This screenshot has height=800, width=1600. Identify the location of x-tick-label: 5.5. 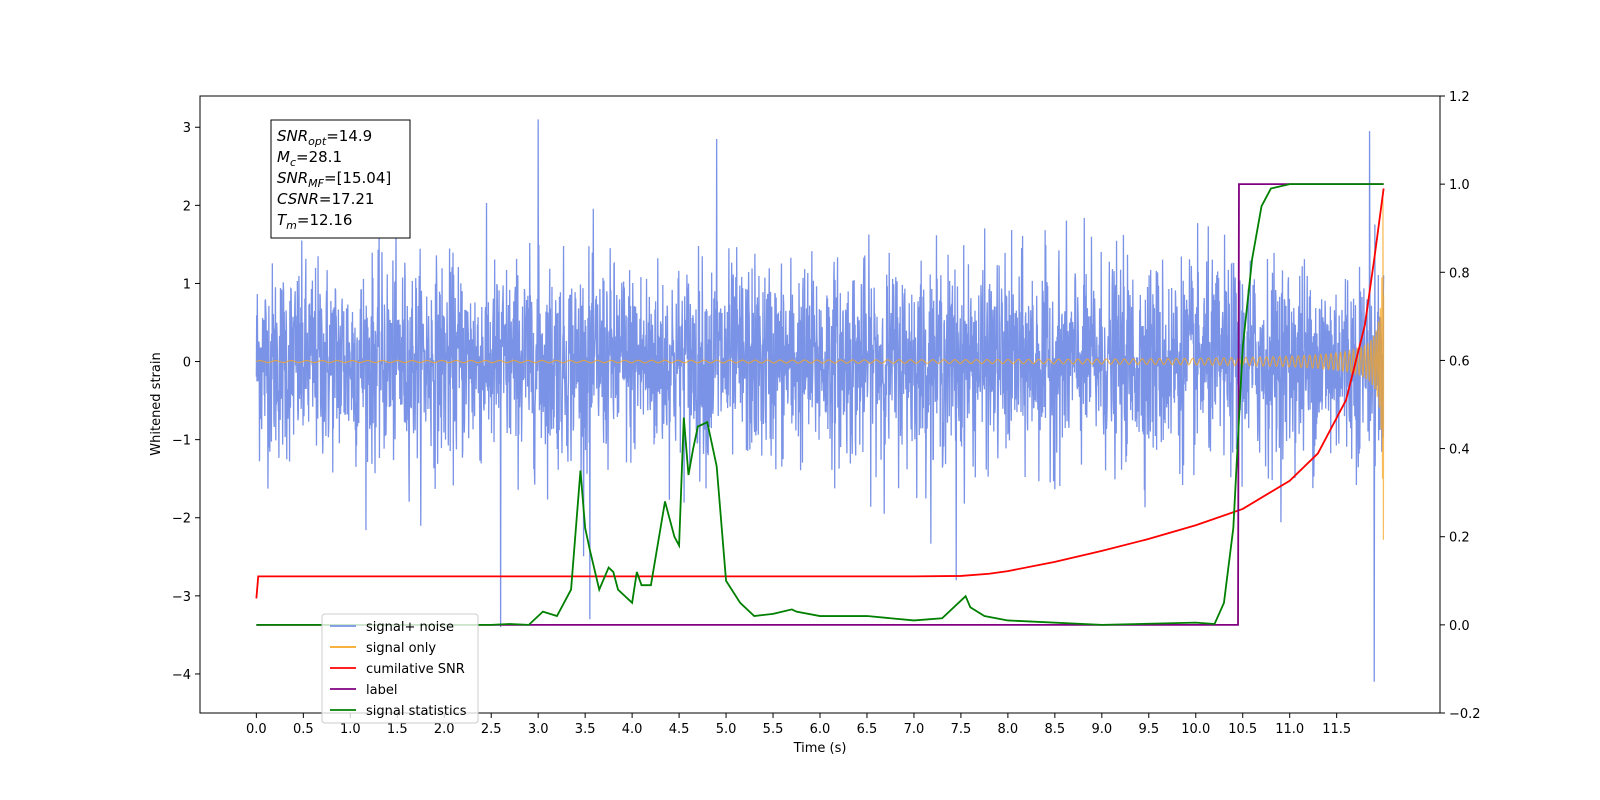
(773, 729).